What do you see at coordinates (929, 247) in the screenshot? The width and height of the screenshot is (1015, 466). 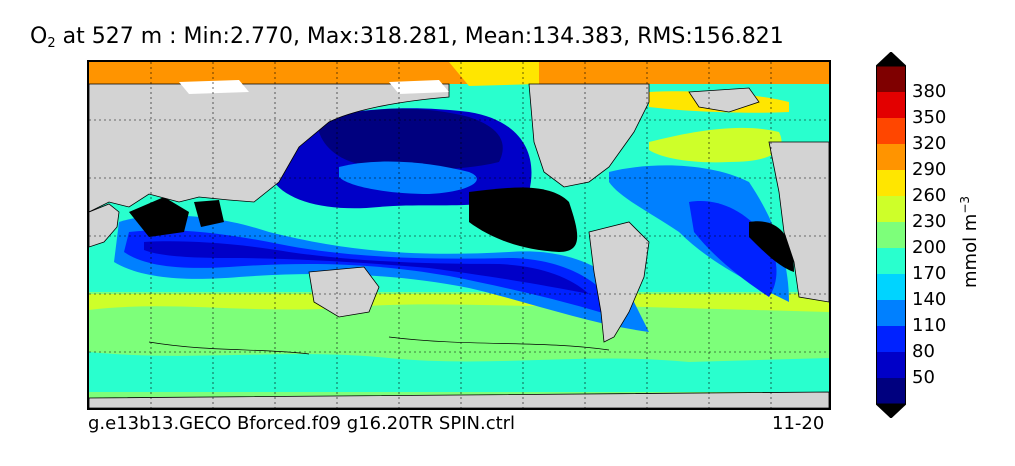 I see `colorbar-tick-label: 200` at bounding box center [929, 247].